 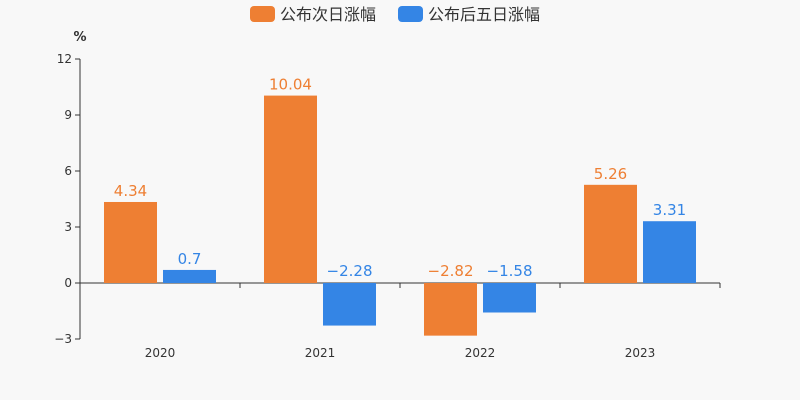 What do you see at coordinates (669, 210) in the screenshot?
I see `data-label: 3.31` at bounding box center [669, 210].